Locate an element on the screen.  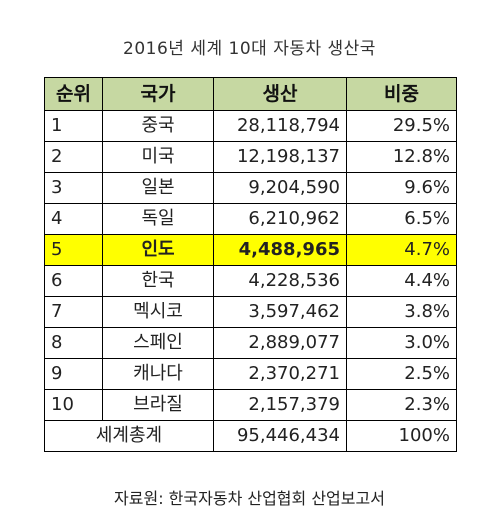
share-cell: 6.5% is located at coordinates (401, 219).